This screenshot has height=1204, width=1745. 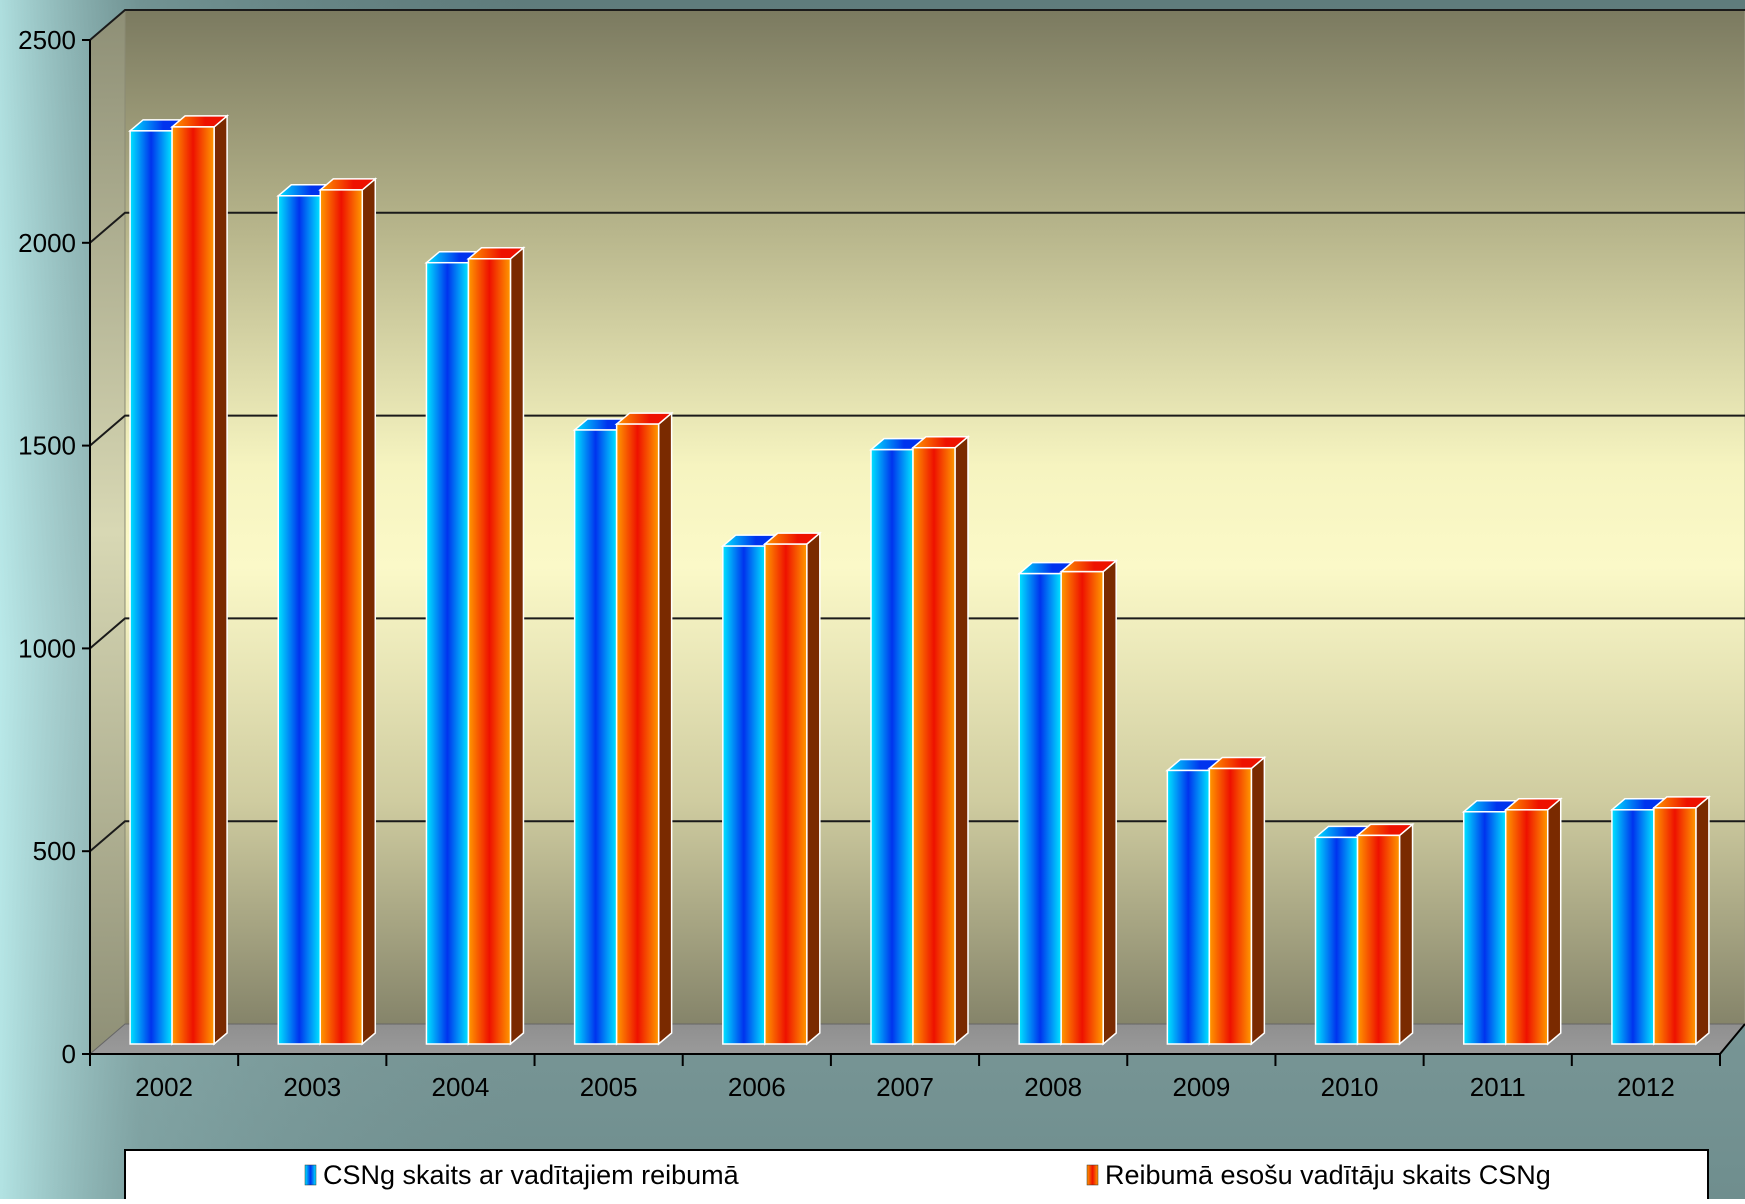 What do you see at coordinates (312, 1087) in the screenshot?
I see `x-tick-label: 2003` at bounding box center [312, 1087].